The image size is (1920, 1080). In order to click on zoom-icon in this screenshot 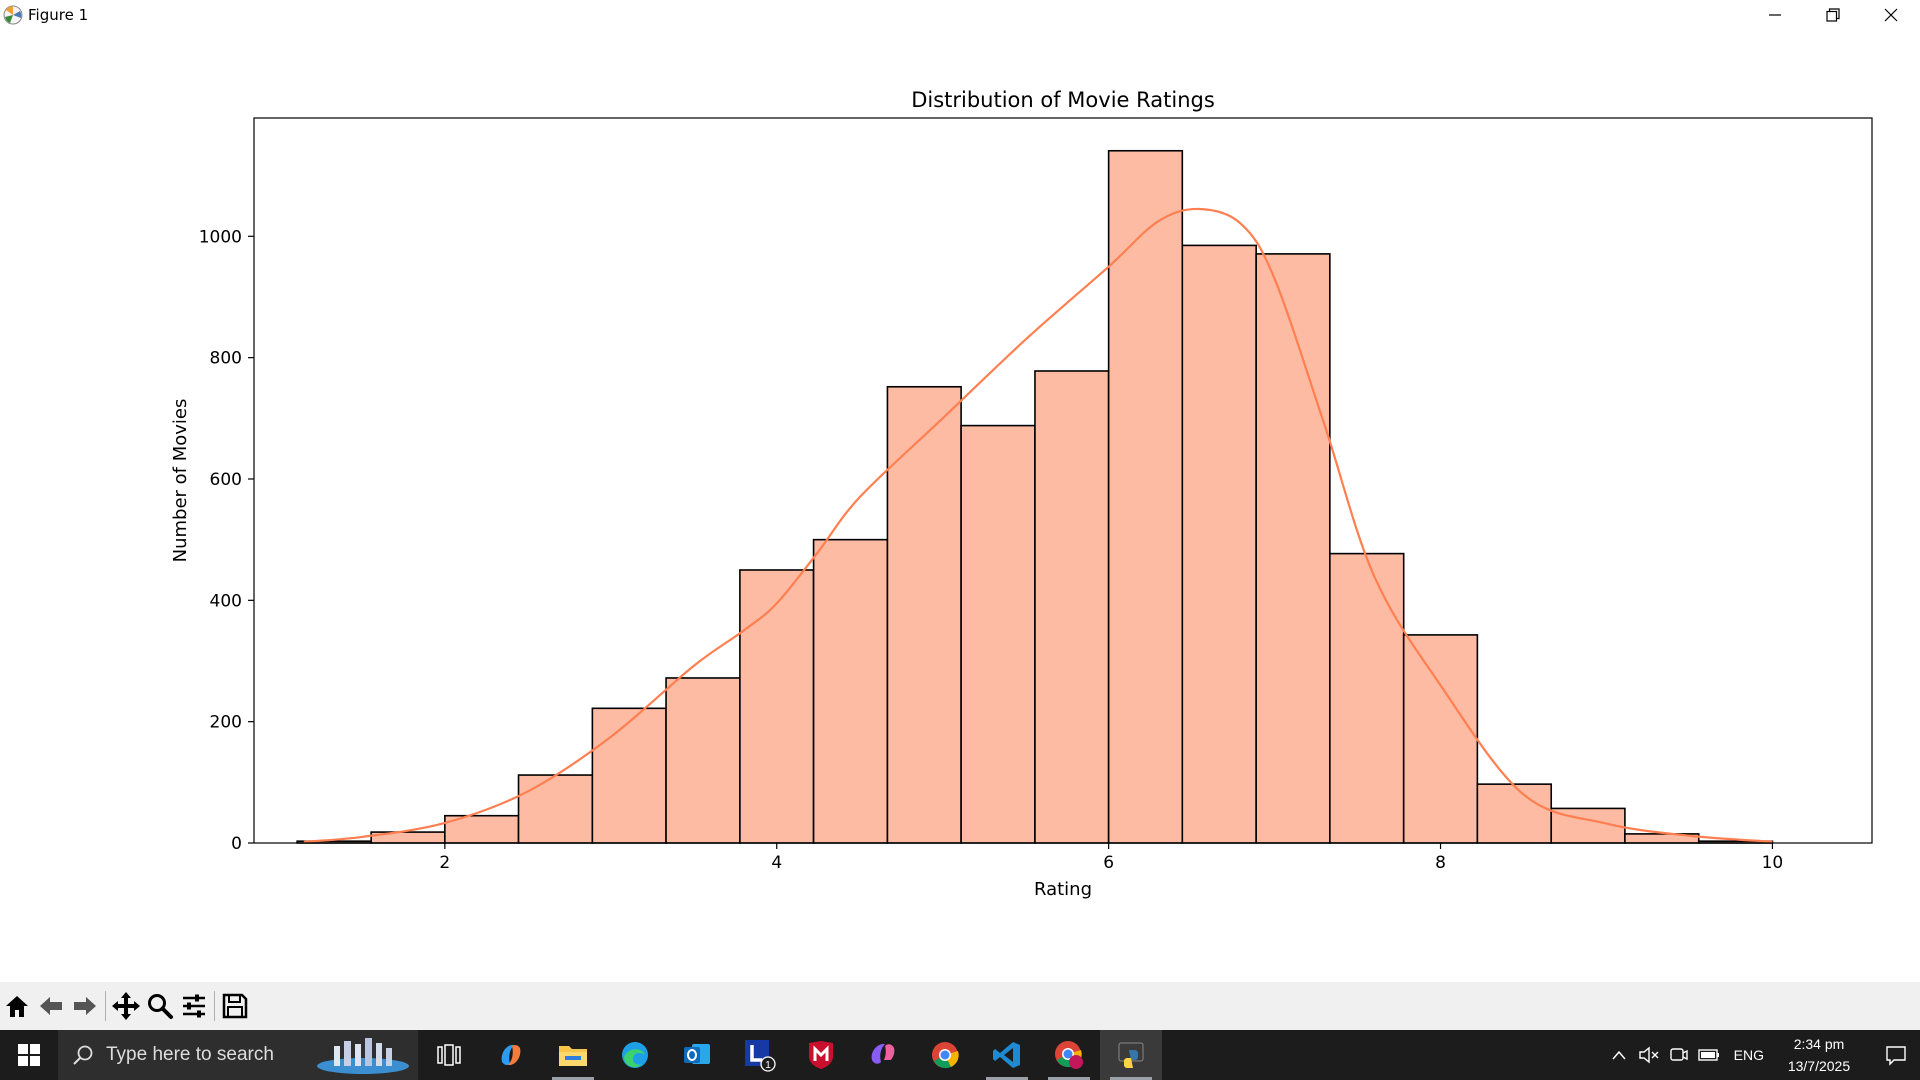, I will do `click(160, 1006)`.